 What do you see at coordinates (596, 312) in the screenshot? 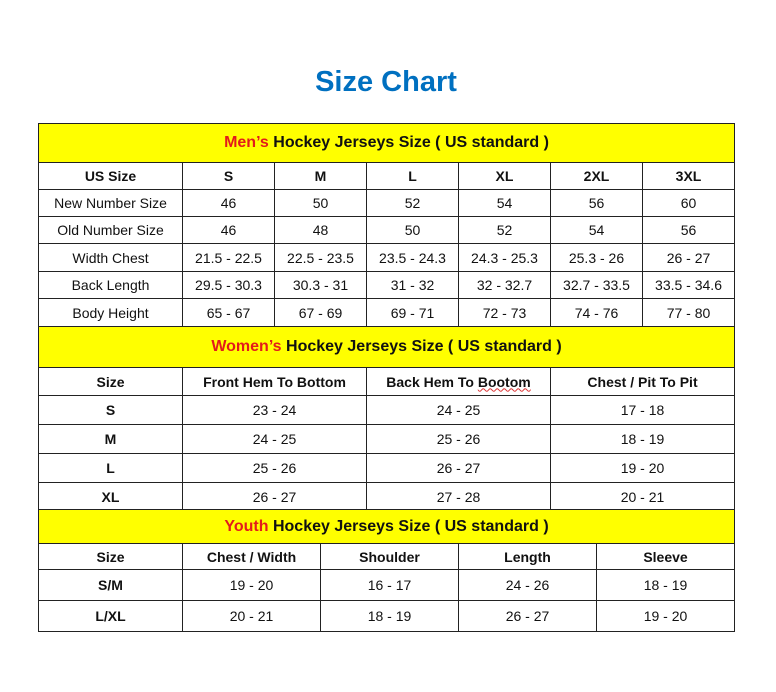
I see `table-cell: 74 - 76` at bounding box center [596, 312].